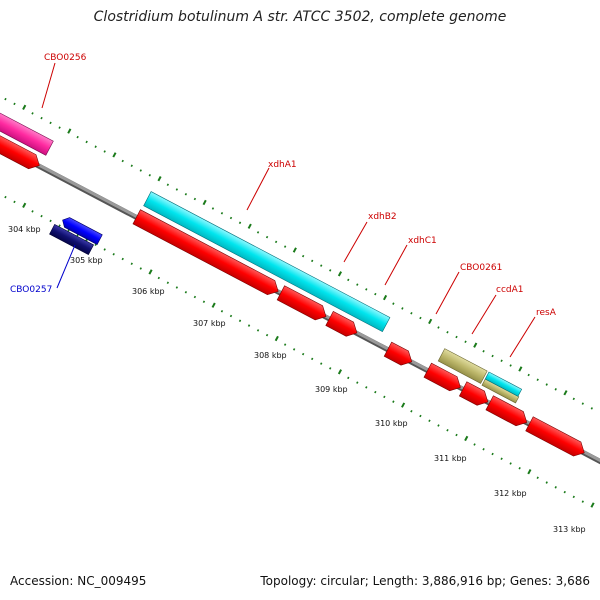 This screenshot has width=600, height=600. What do you see at coordinates (569, 529) in the screenshot?
I see `tick-label: 313 kbp` at bounding box center [569, 529].